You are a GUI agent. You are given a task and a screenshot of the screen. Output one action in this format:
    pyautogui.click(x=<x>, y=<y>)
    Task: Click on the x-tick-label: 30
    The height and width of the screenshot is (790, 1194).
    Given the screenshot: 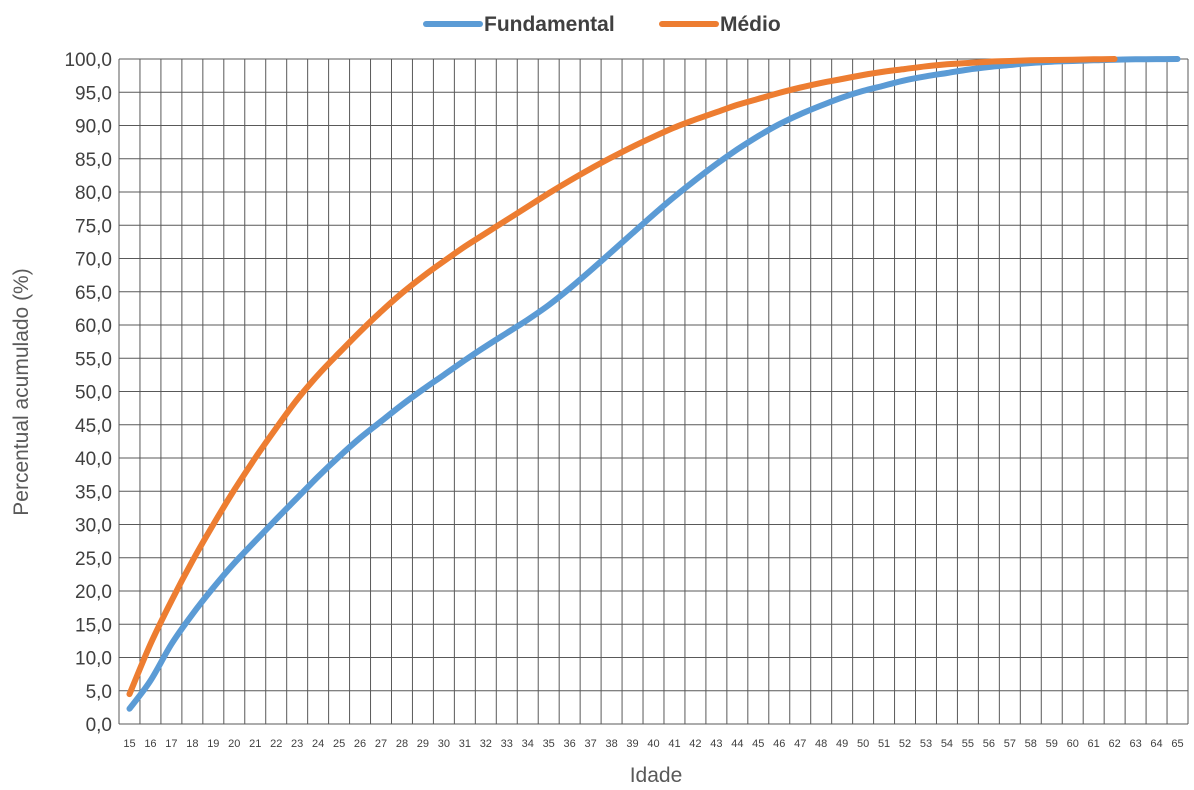 What is the action you would take?
    pyautogui.click(x=444, y=744)
    